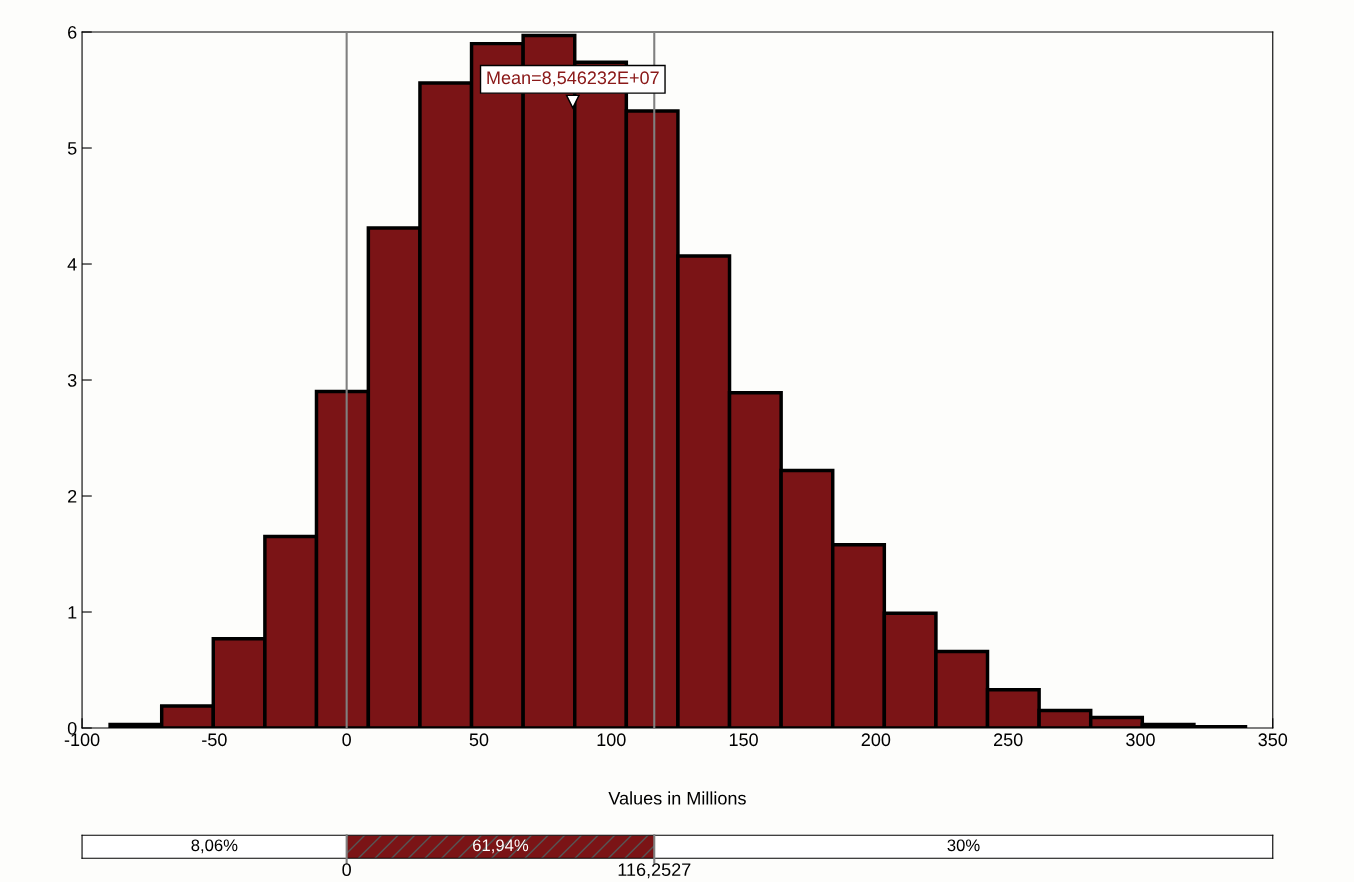 This screenshot has width=1354, height=882. What do you see at coordinates (346, 740) in the screenshot?
I see `x-tick-label: 0` at bounding box center [346, 740].